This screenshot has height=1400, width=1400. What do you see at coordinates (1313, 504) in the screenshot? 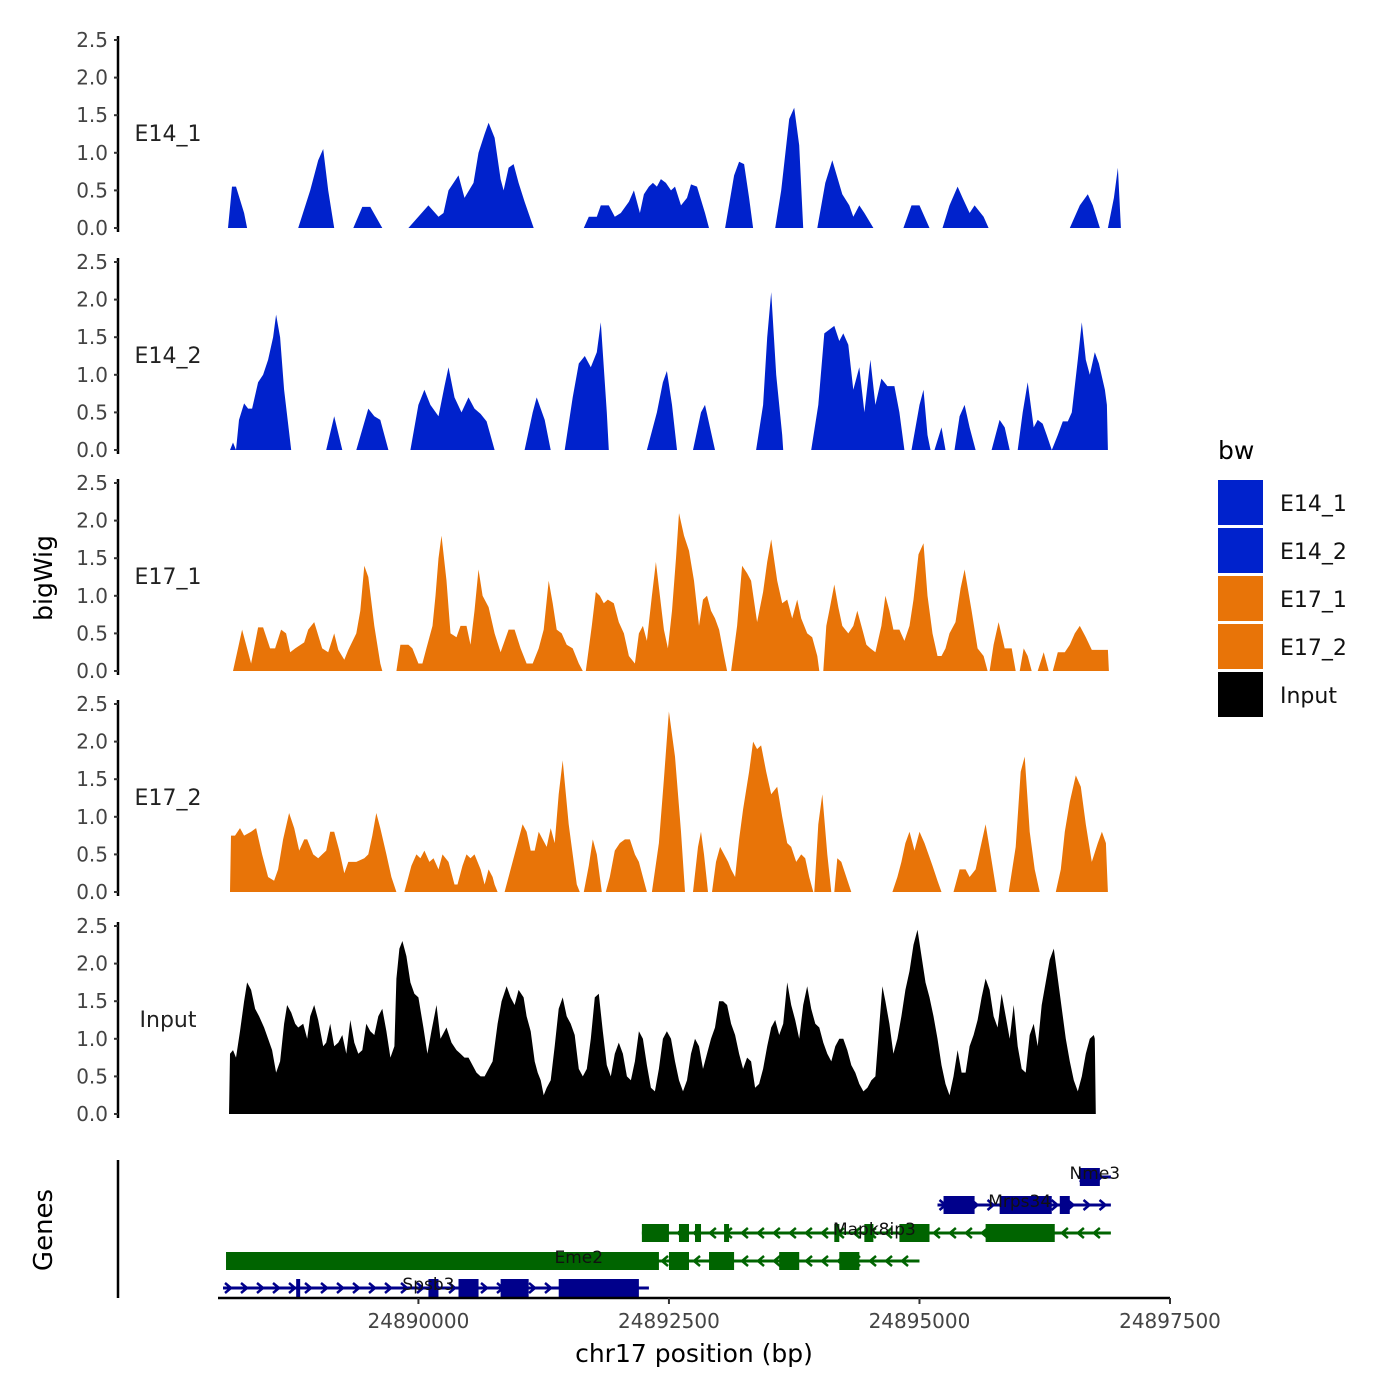
I see `legend-label: E14_1` at bounding box center [1313, 504].